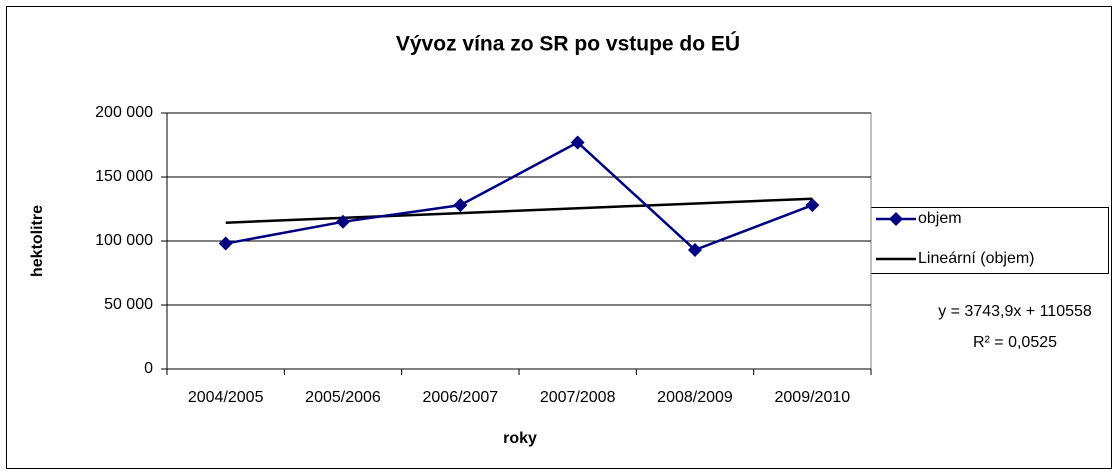 The image size is (1119, 475). Describe the element at coordinates (226, 397) in the screenshot. I see `x-tick-label: 2004/2005` at that location.